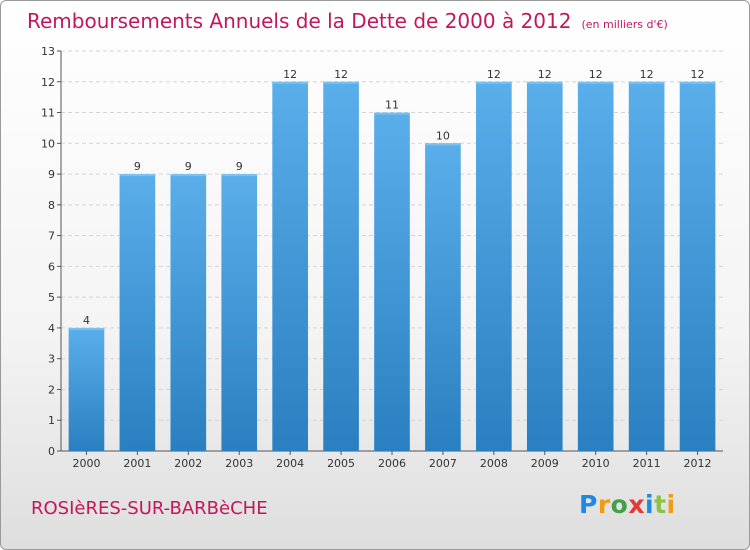 The height and width of the screenshot is (550, 750). Describe the element at coordinates (698, 74) in the screenshot. I see `bar-value-label-2012: 12` at that location.